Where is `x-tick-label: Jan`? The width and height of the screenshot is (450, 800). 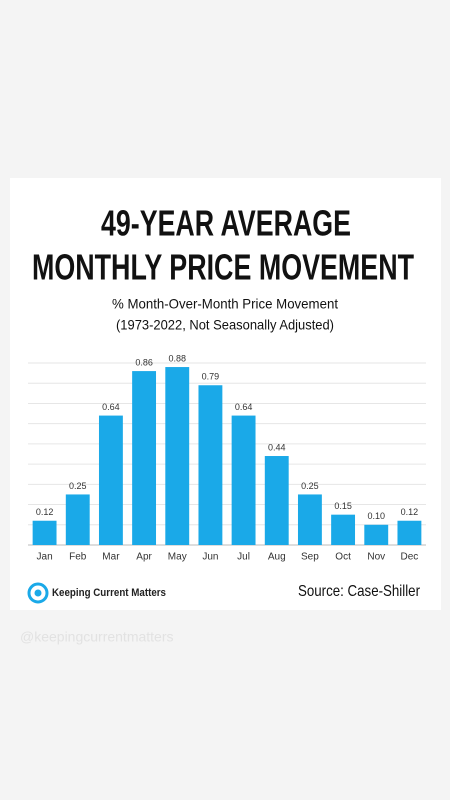
x-tick-label: Jan is located at coordinates (45, 557).